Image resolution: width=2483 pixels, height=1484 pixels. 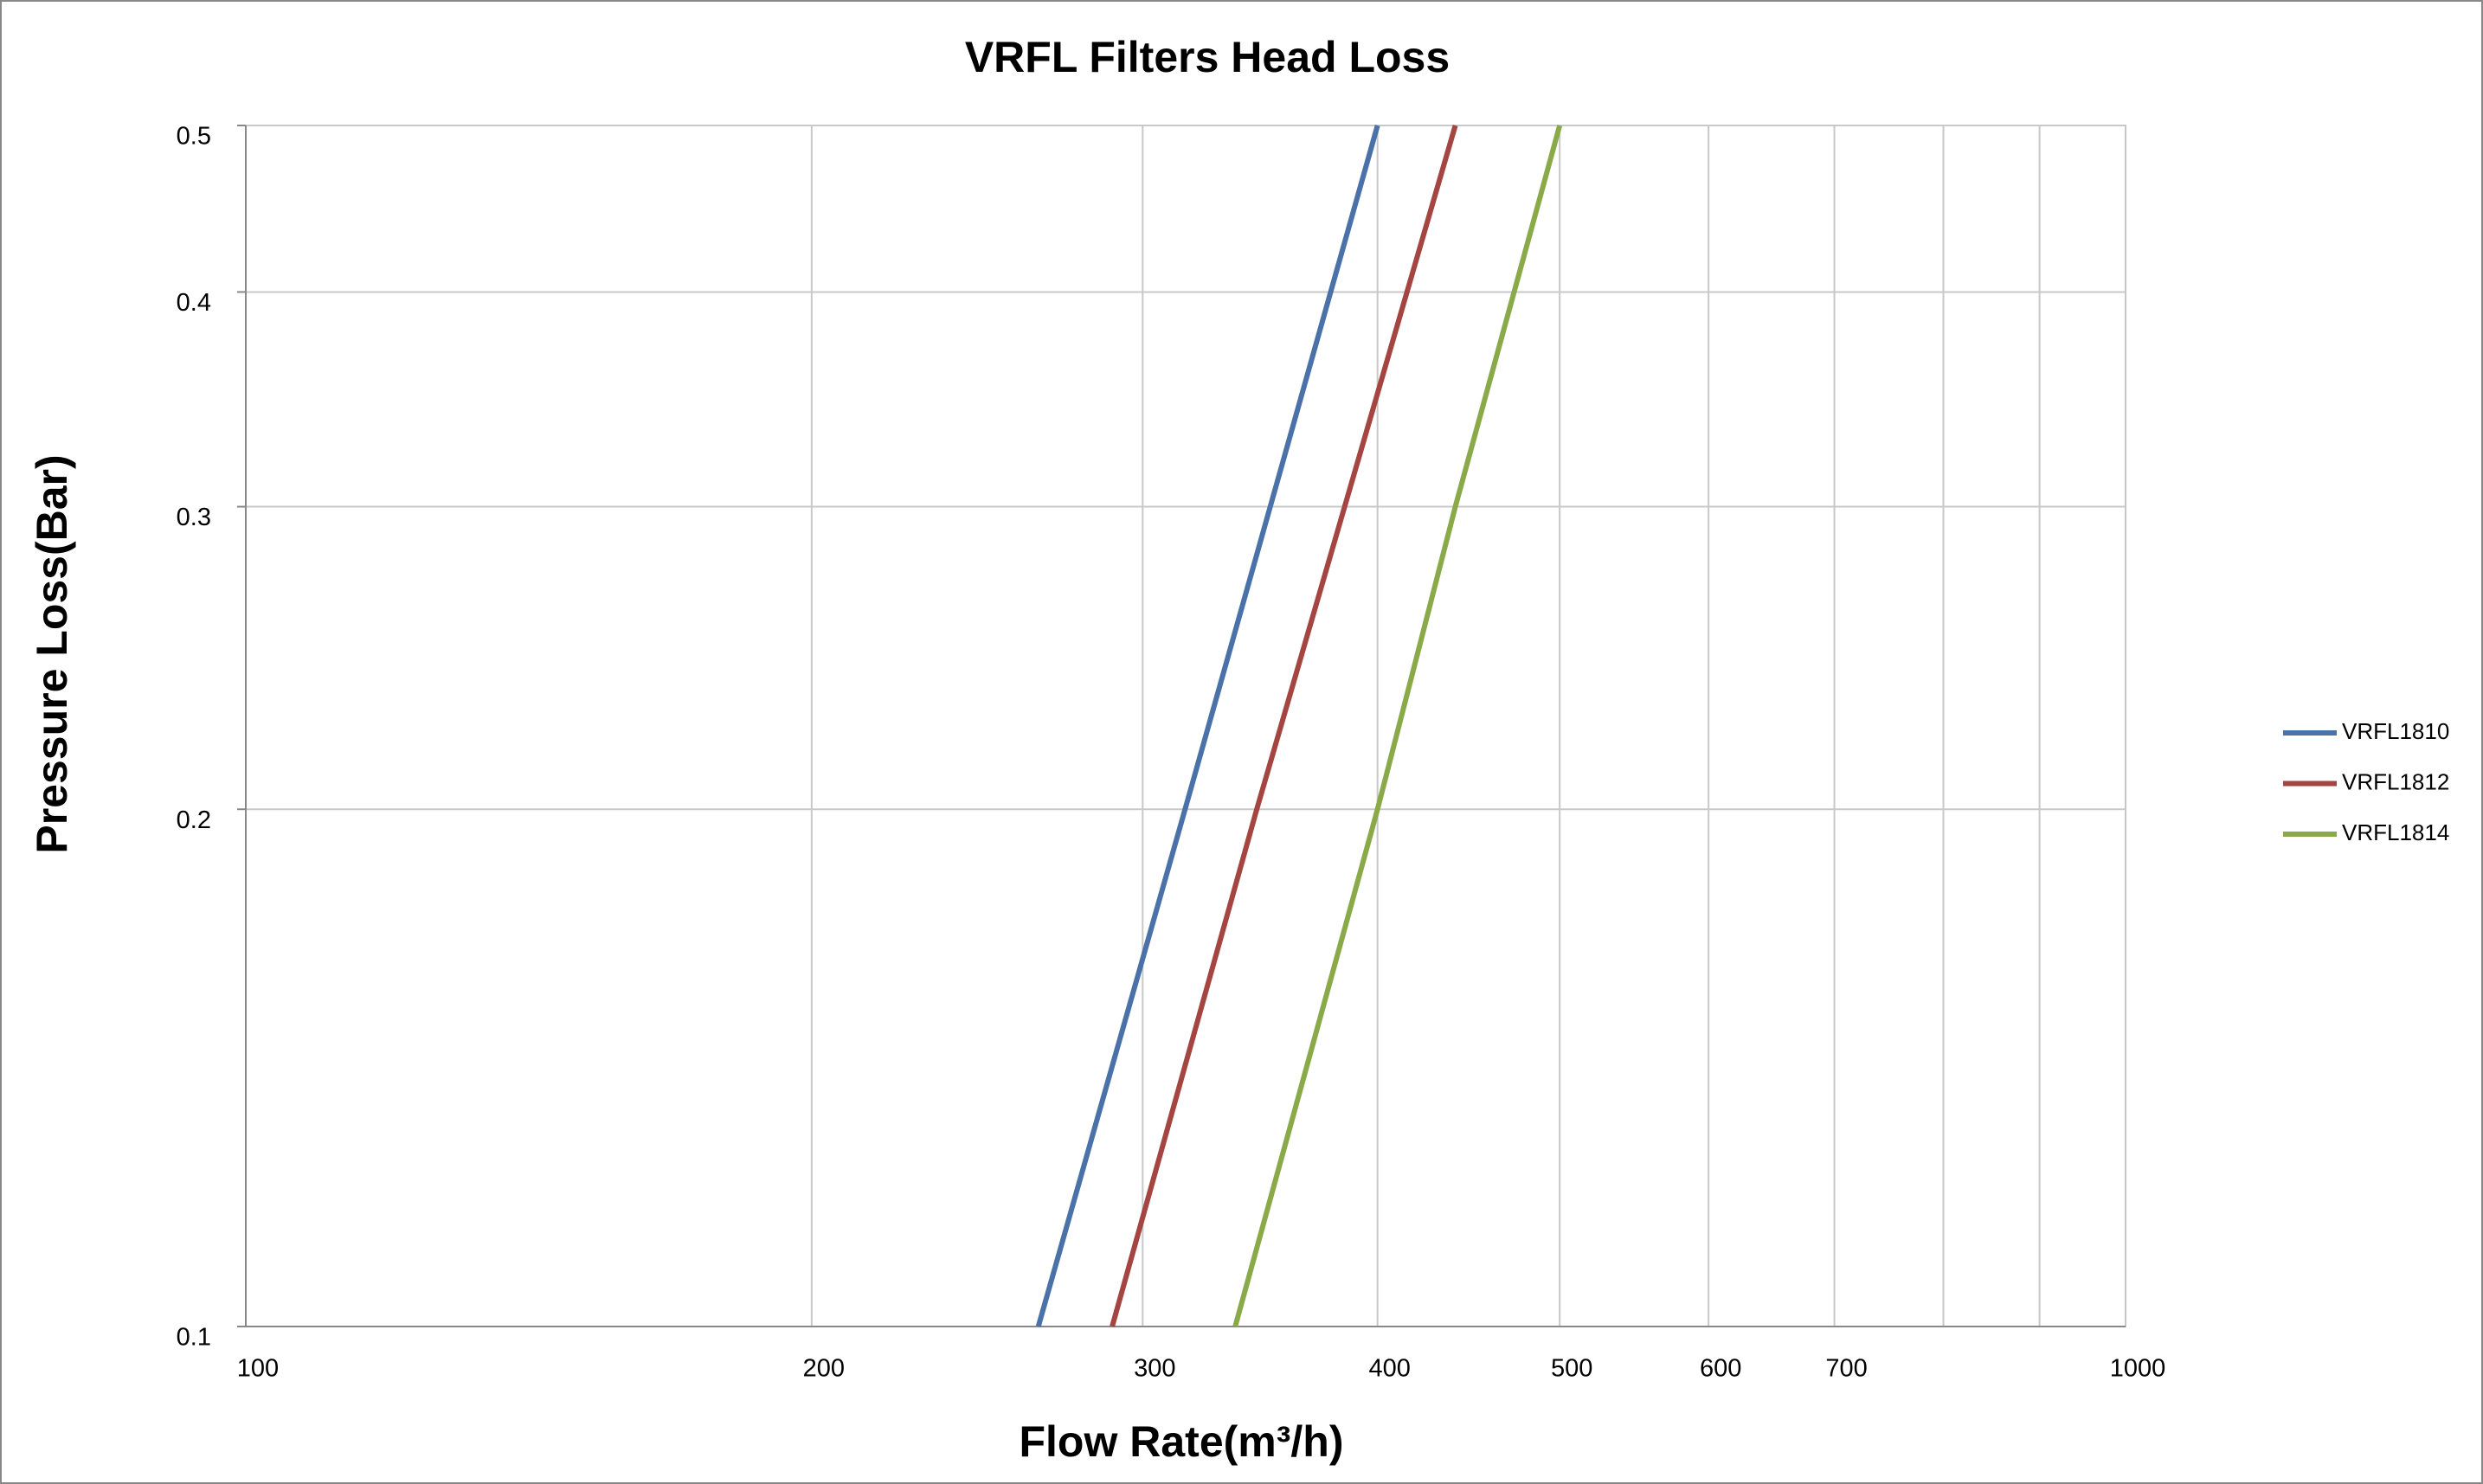 What do you see at coordinates (1208, 57) in the screenshot?
I see `chart-title: VRFL Filters Head Loss` at bounding box center [1208, 57].